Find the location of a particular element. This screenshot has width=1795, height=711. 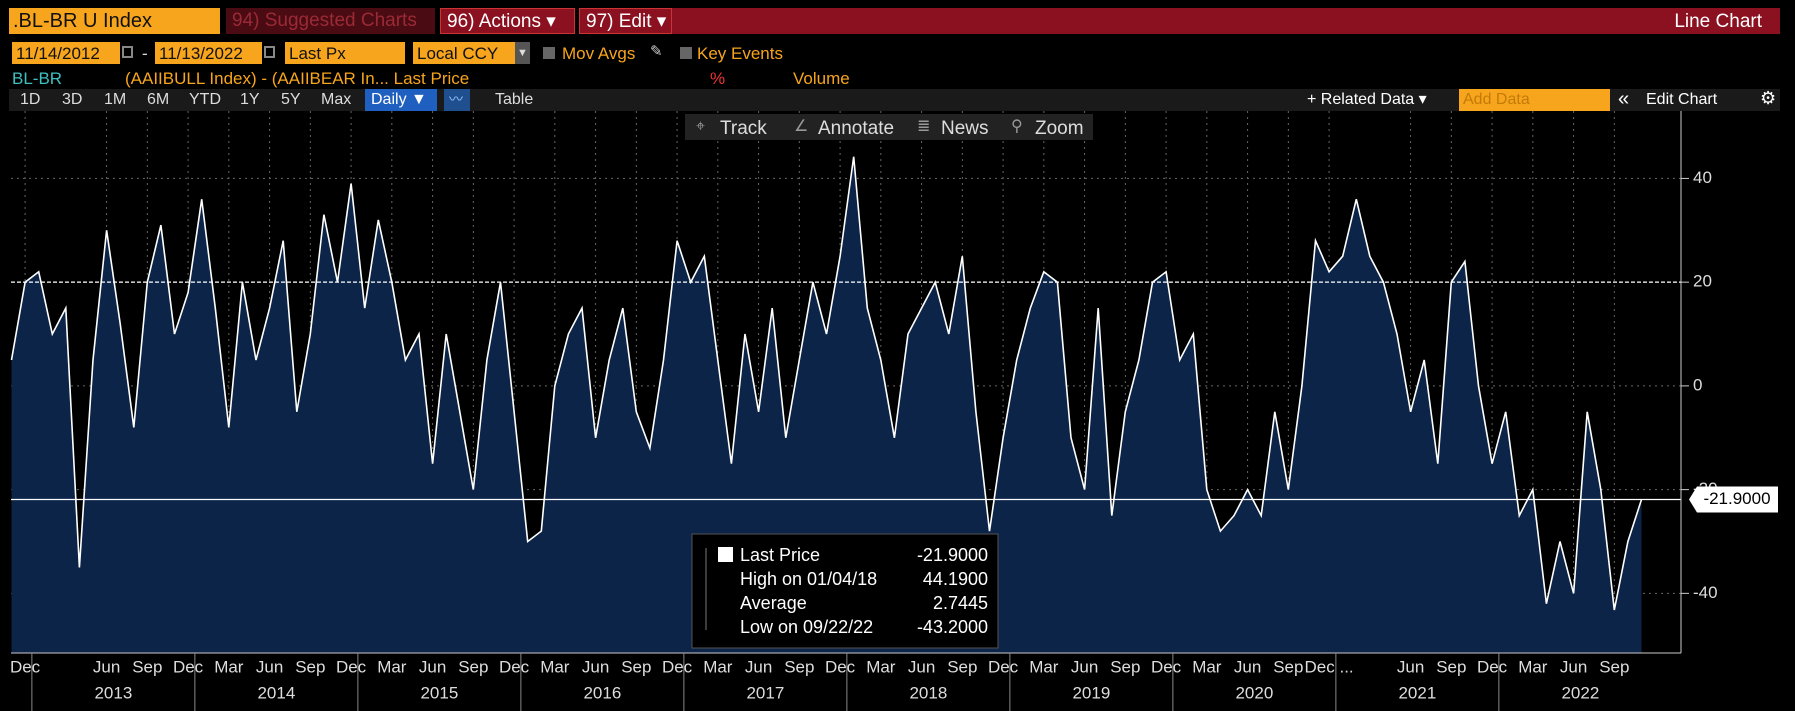

stats-value: -21.9000 is located at coordinates (952, 555).